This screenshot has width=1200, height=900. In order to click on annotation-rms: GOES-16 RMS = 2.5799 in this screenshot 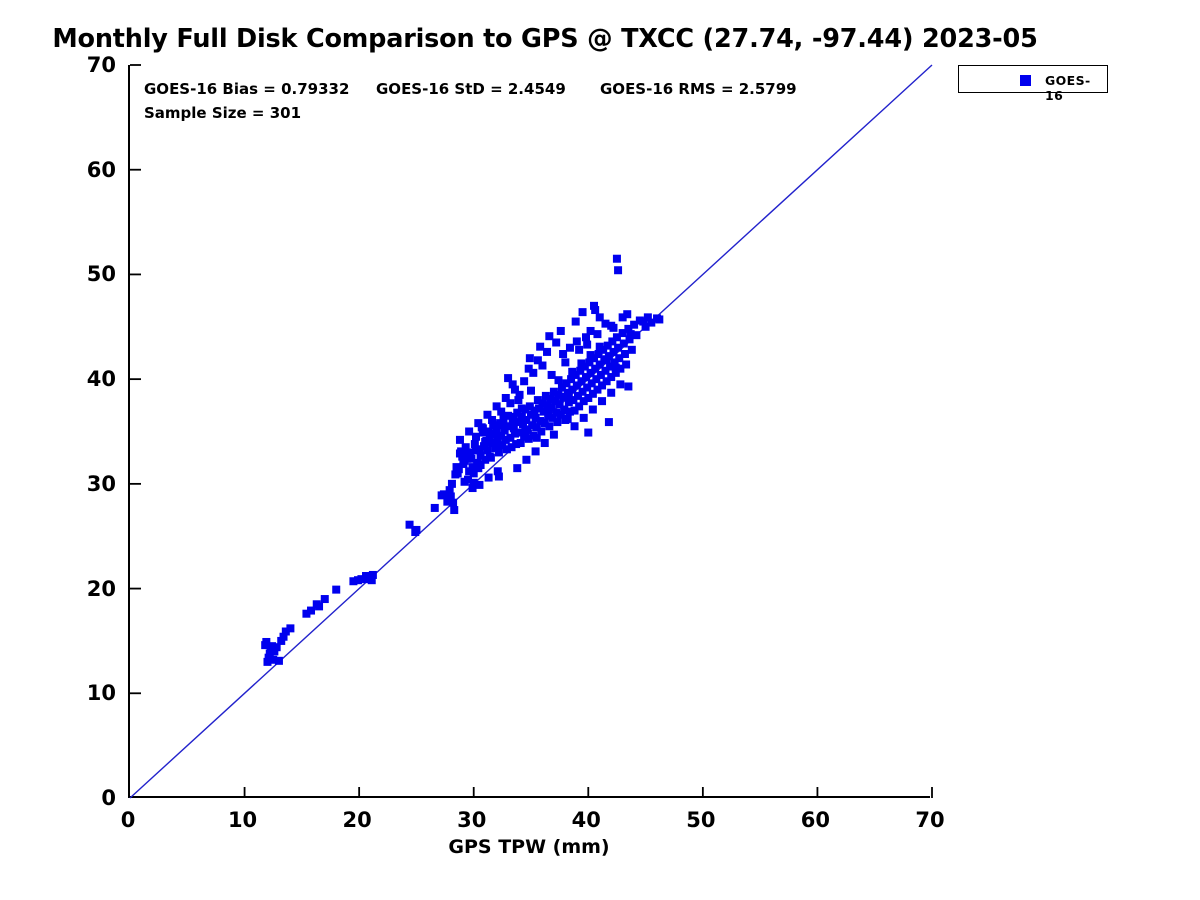, I will do `click(698, 89)`.